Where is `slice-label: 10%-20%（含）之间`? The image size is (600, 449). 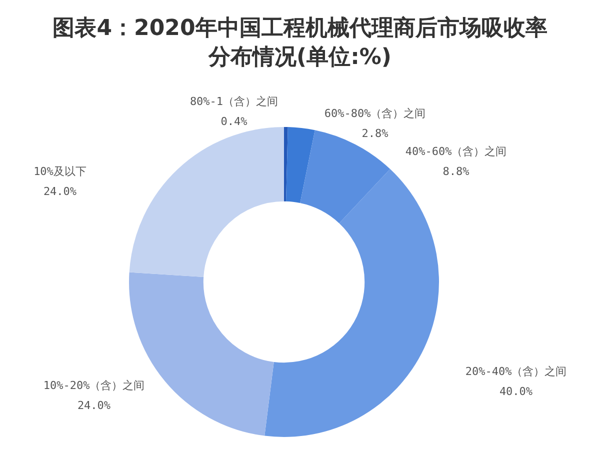
slice-label: 10%-20%（含）之间 is located at coordinates (94, 385).